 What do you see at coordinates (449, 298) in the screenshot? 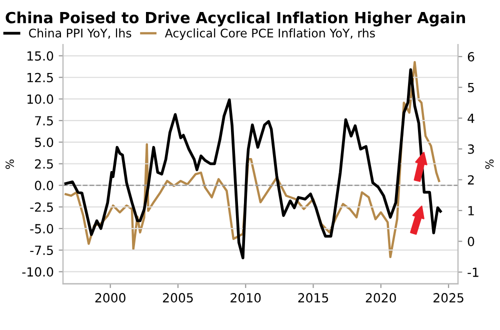
I see `x-tick-label: 2025` at bounding box center [449, 298].